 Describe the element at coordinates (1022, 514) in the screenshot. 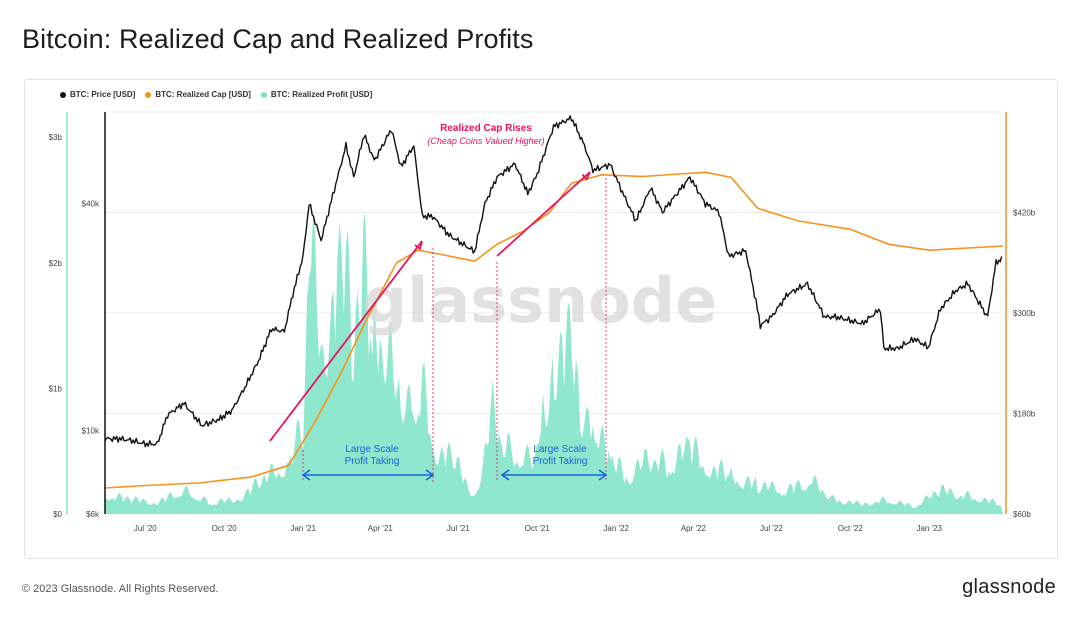

I see `y-tick-realized-cap: $60b` at that location.